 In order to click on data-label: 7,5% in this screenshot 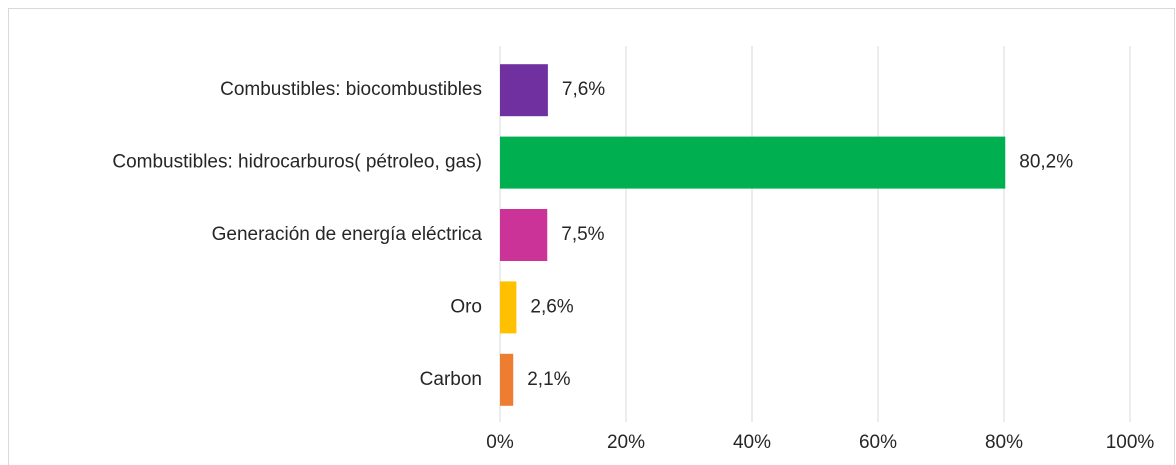, I will do `click(582, 234)`.